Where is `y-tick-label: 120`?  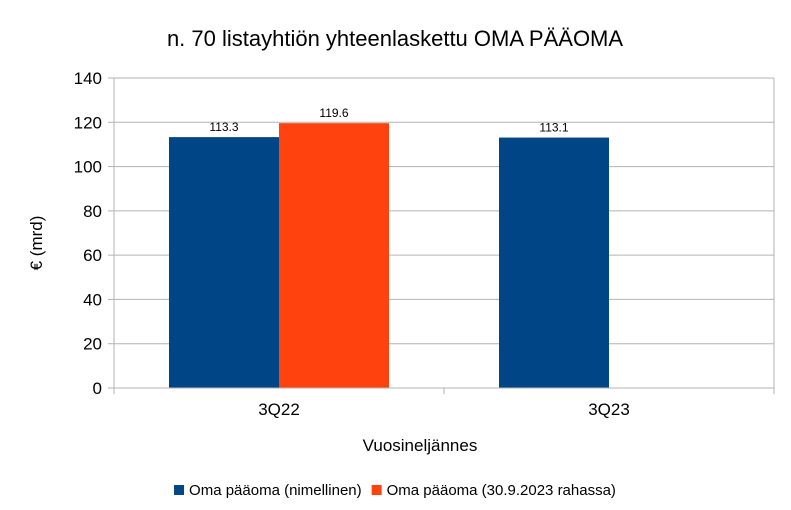 y-tick-label: 120 is located at coordinates (88, 122).